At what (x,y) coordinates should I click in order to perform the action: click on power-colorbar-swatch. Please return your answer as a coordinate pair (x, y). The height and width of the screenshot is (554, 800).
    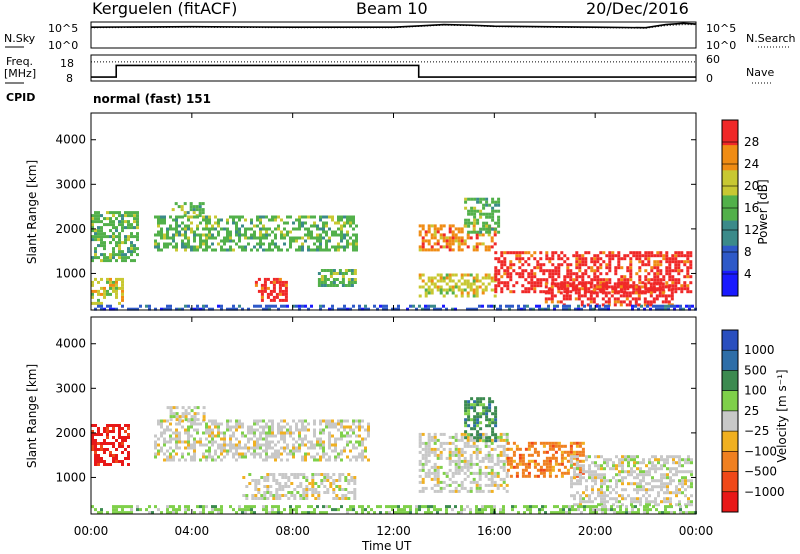
    Looking at the image, I should click on (730, 158).